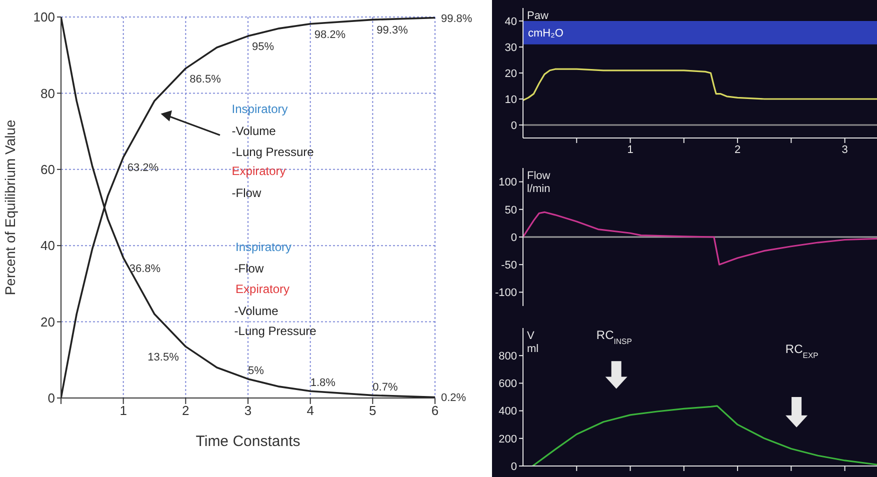  What do you see at coordinates (537, 16) in the screenshot?
I see `y-axis-title: Paw` at bounding box center [537, 16].